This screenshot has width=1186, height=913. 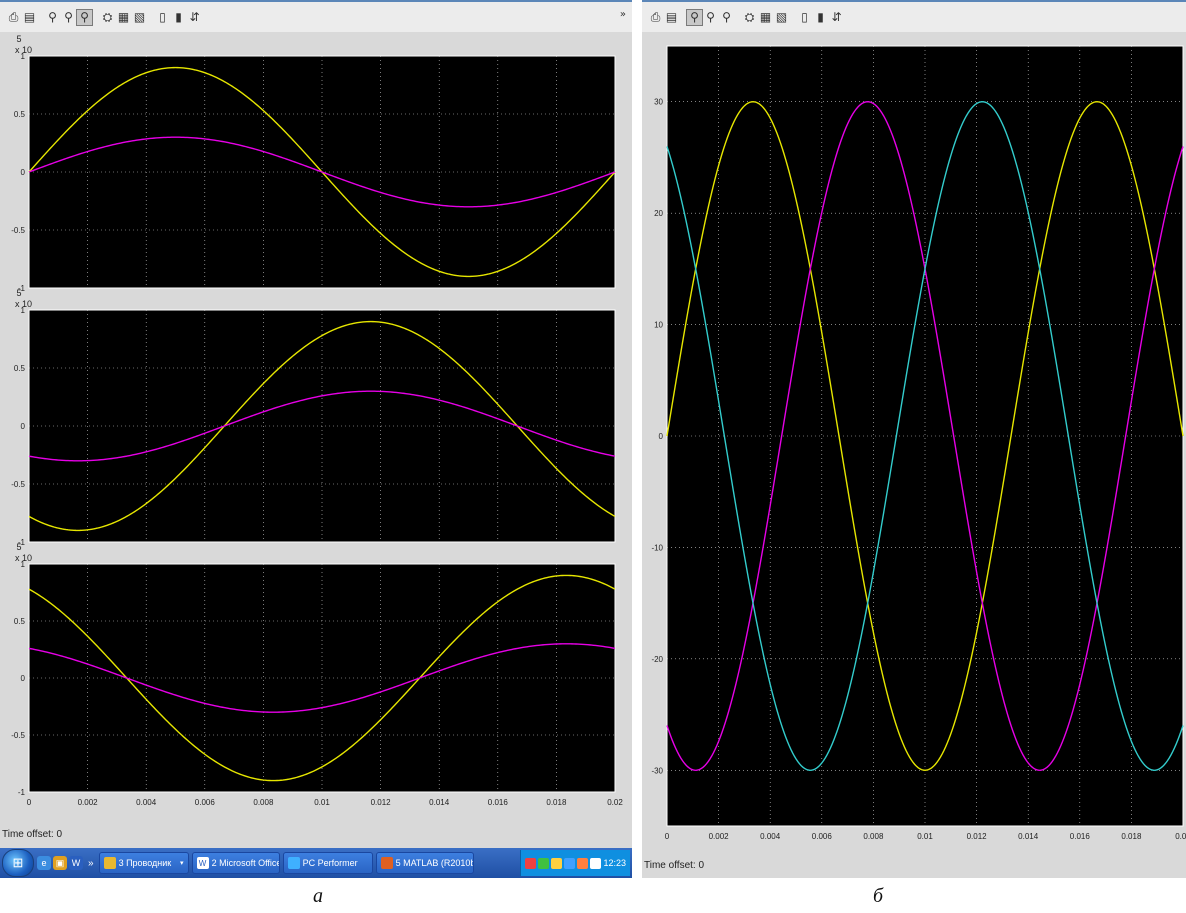 I want to click on task-pc-performer: PC Performer, so click(x=327, y=863).